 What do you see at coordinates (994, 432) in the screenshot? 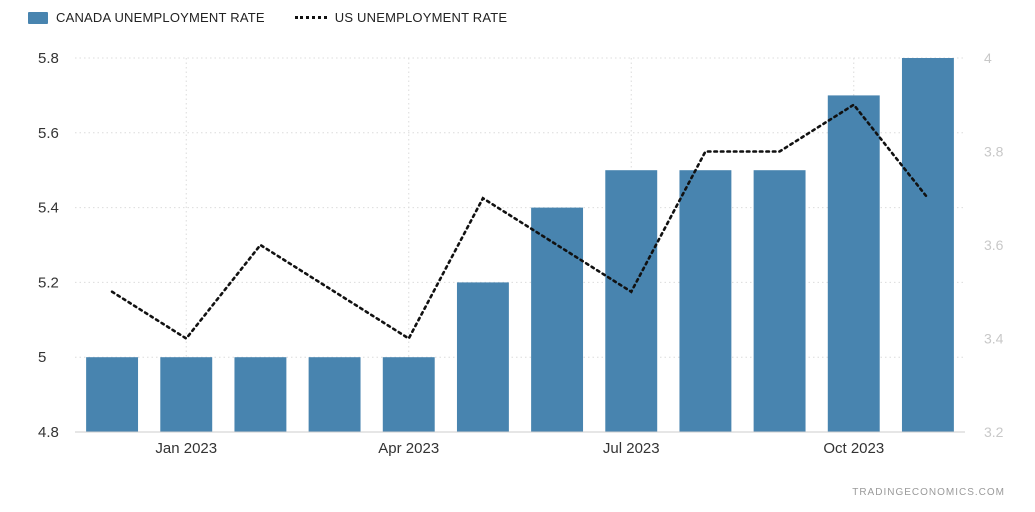
I see `right-axis-tick-label: 3.2` at bounding box center [994, 432].